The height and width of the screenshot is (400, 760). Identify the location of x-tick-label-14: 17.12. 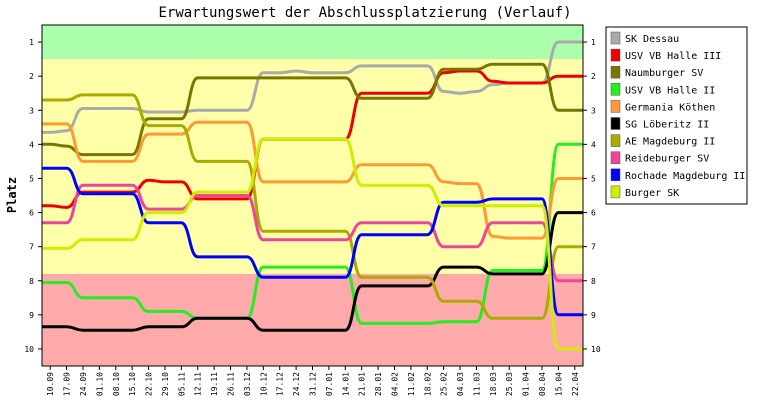
(280, 384).